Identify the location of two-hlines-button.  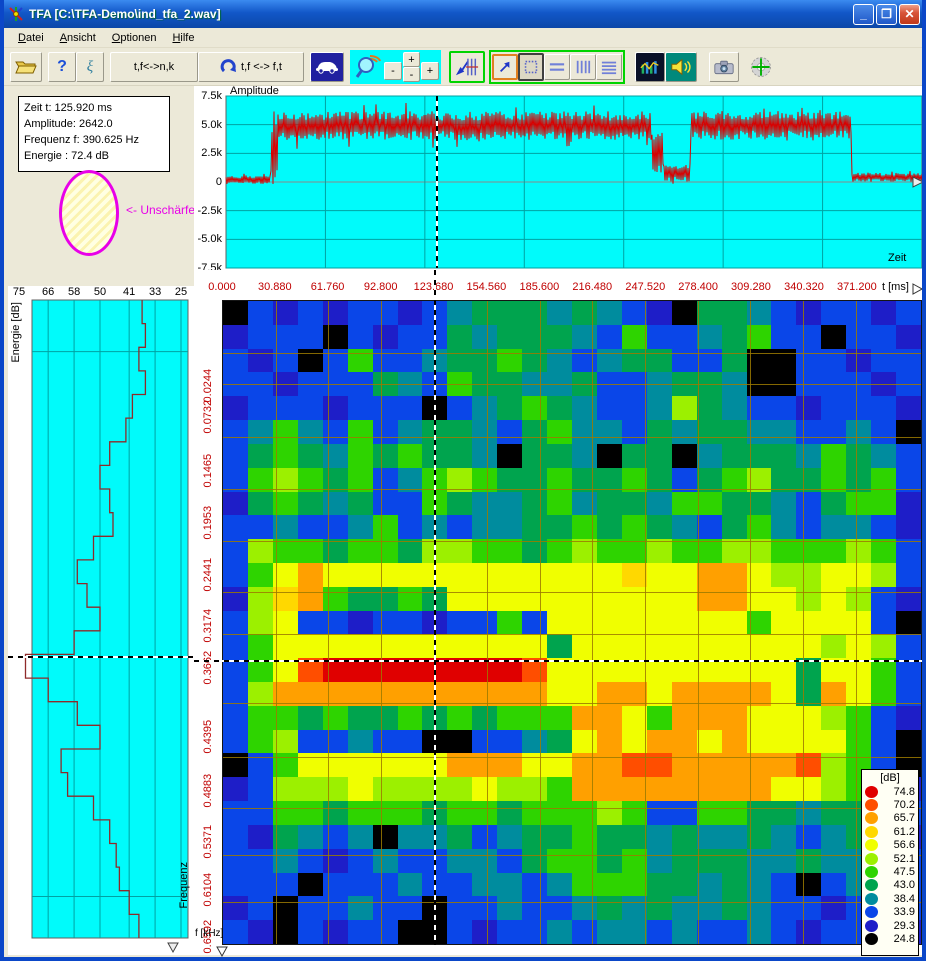
(557, 67).